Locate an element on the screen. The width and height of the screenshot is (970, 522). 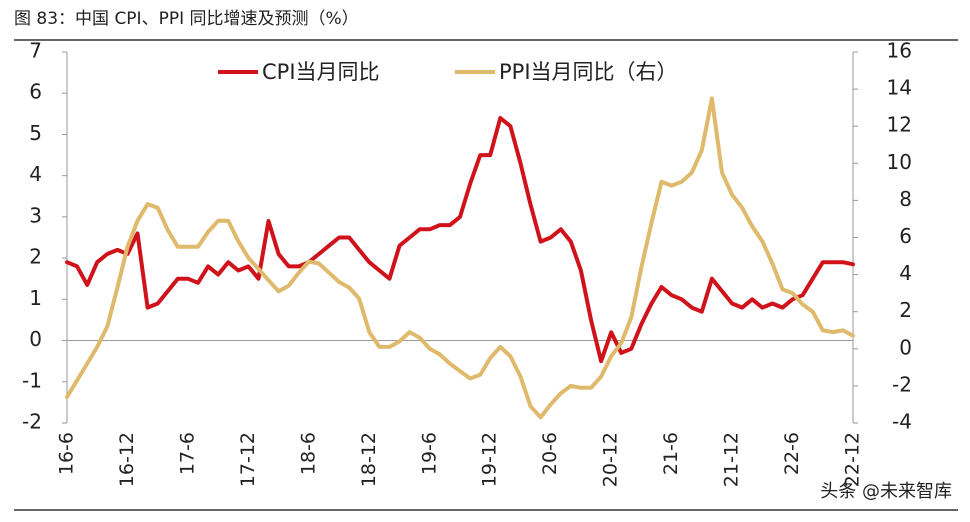
x-tick-label: 21-6 is located at coordinates (671, 453).